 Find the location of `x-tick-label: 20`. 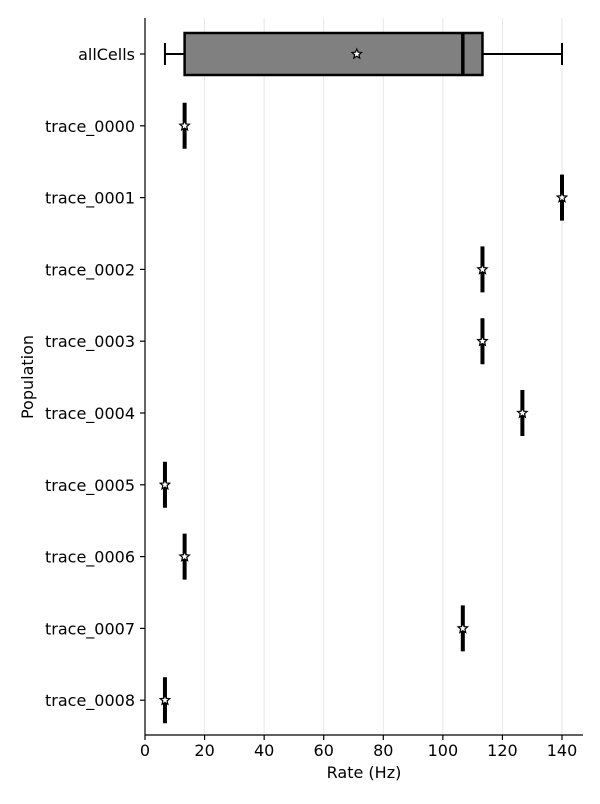

x-tick-label: 20 is located at coordinates (204, 750).